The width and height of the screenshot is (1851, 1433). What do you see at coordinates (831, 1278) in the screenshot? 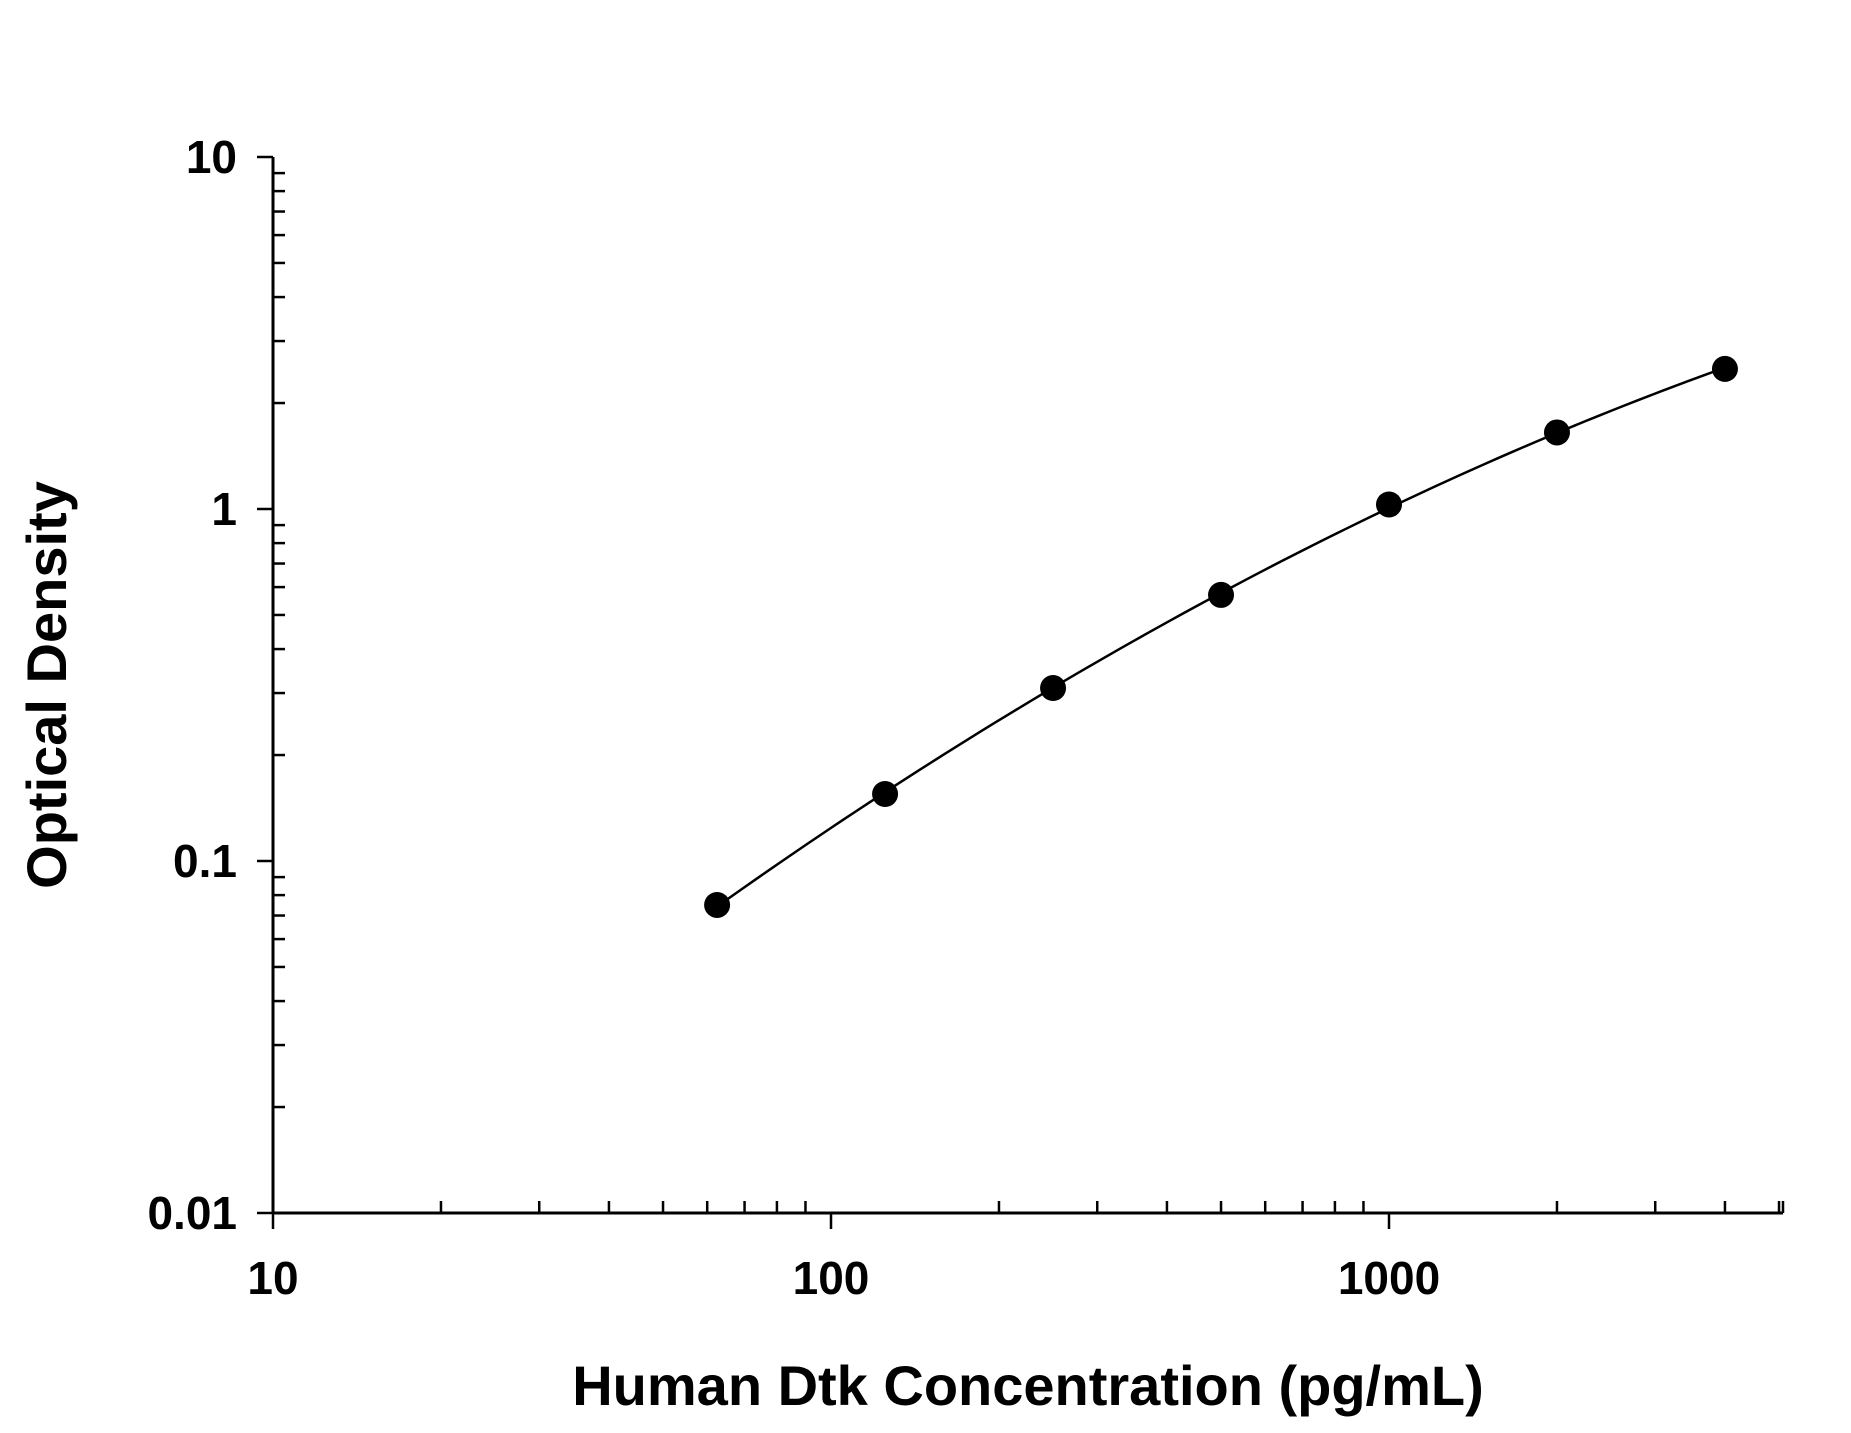
I see `x-tick-label: 100` at bounding box center [831, 1278].